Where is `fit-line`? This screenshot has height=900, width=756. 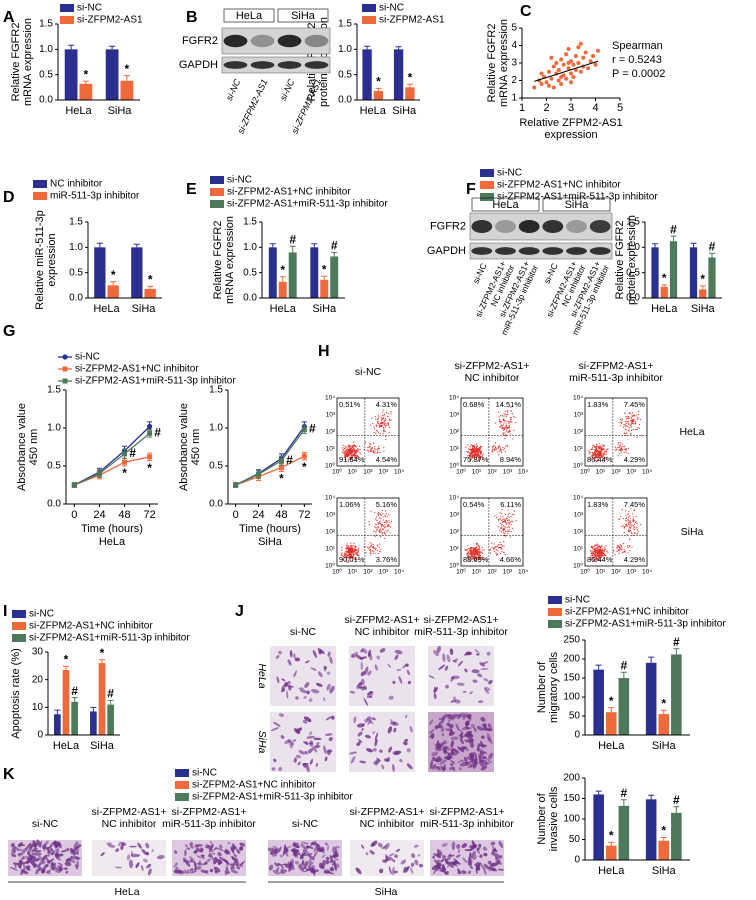 fit-line is located at coordinates (566, 71).